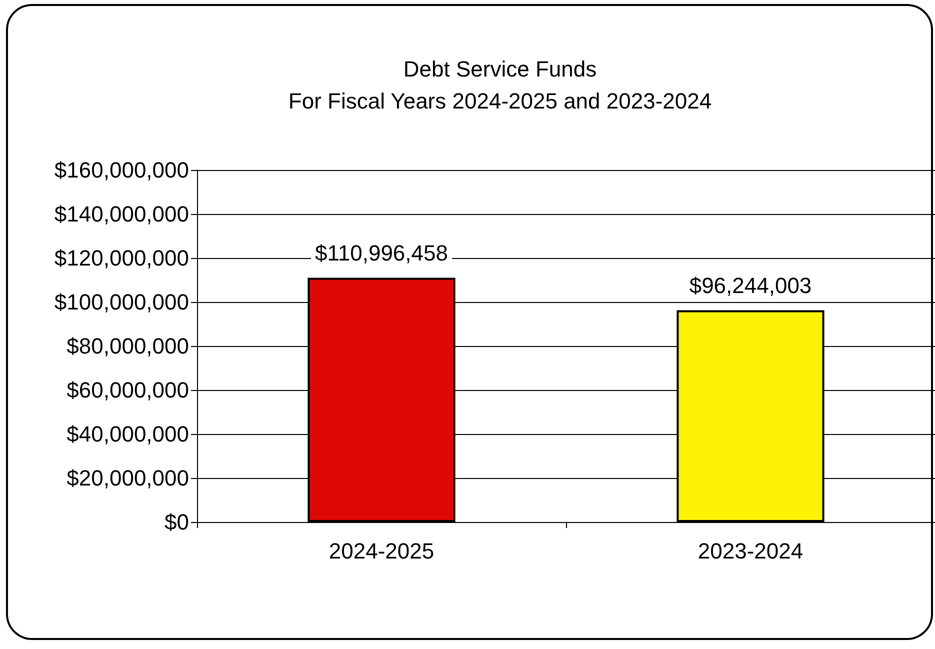  Describe the element at coordinates (750, 285) in the screenshot. I see `data-label: $96,244,003` at that location.